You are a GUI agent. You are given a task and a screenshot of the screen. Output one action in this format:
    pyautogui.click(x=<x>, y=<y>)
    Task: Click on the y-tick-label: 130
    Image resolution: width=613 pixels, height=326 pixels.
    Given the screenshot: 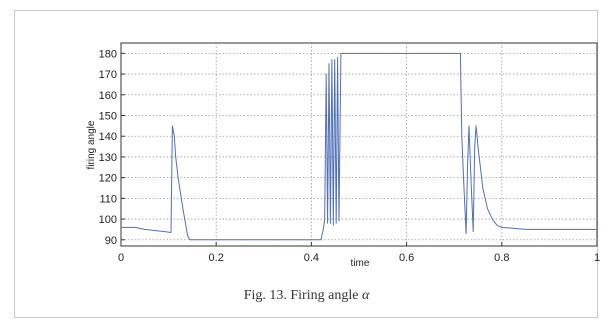 What is the action you would take?
    pyautogui.click(x=108, y=158)
    